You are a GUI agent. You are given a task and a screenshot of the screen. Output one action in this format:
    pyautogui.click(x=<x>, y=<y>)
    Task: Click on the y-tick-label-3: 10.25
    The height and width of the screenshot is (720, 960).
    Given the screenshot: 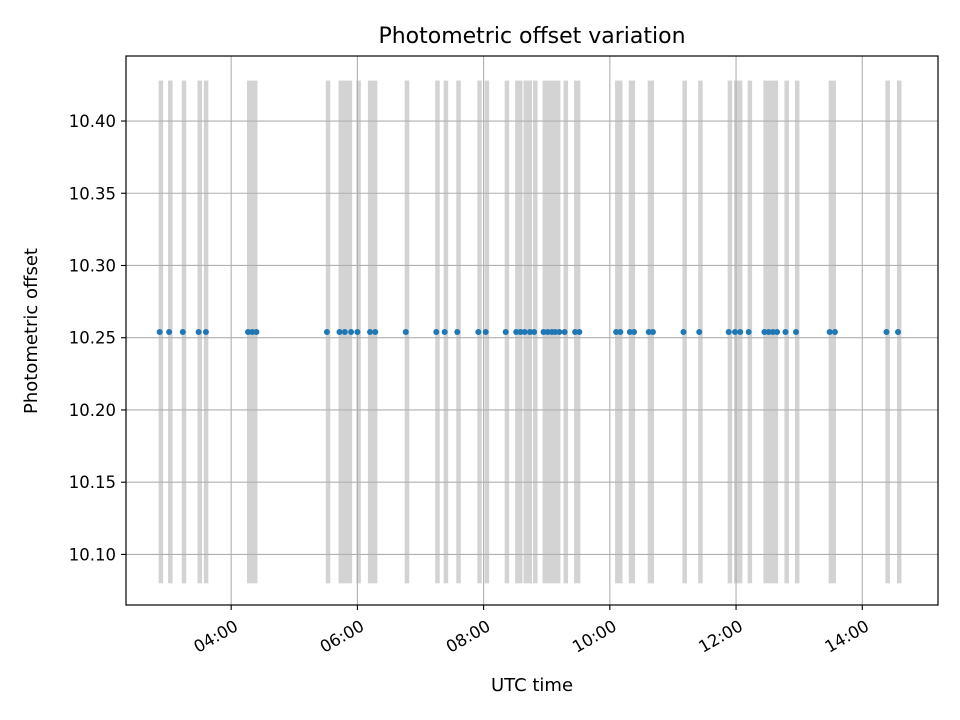 What is the action you would take?
    pyautogui.click(x=92, y=338)
    